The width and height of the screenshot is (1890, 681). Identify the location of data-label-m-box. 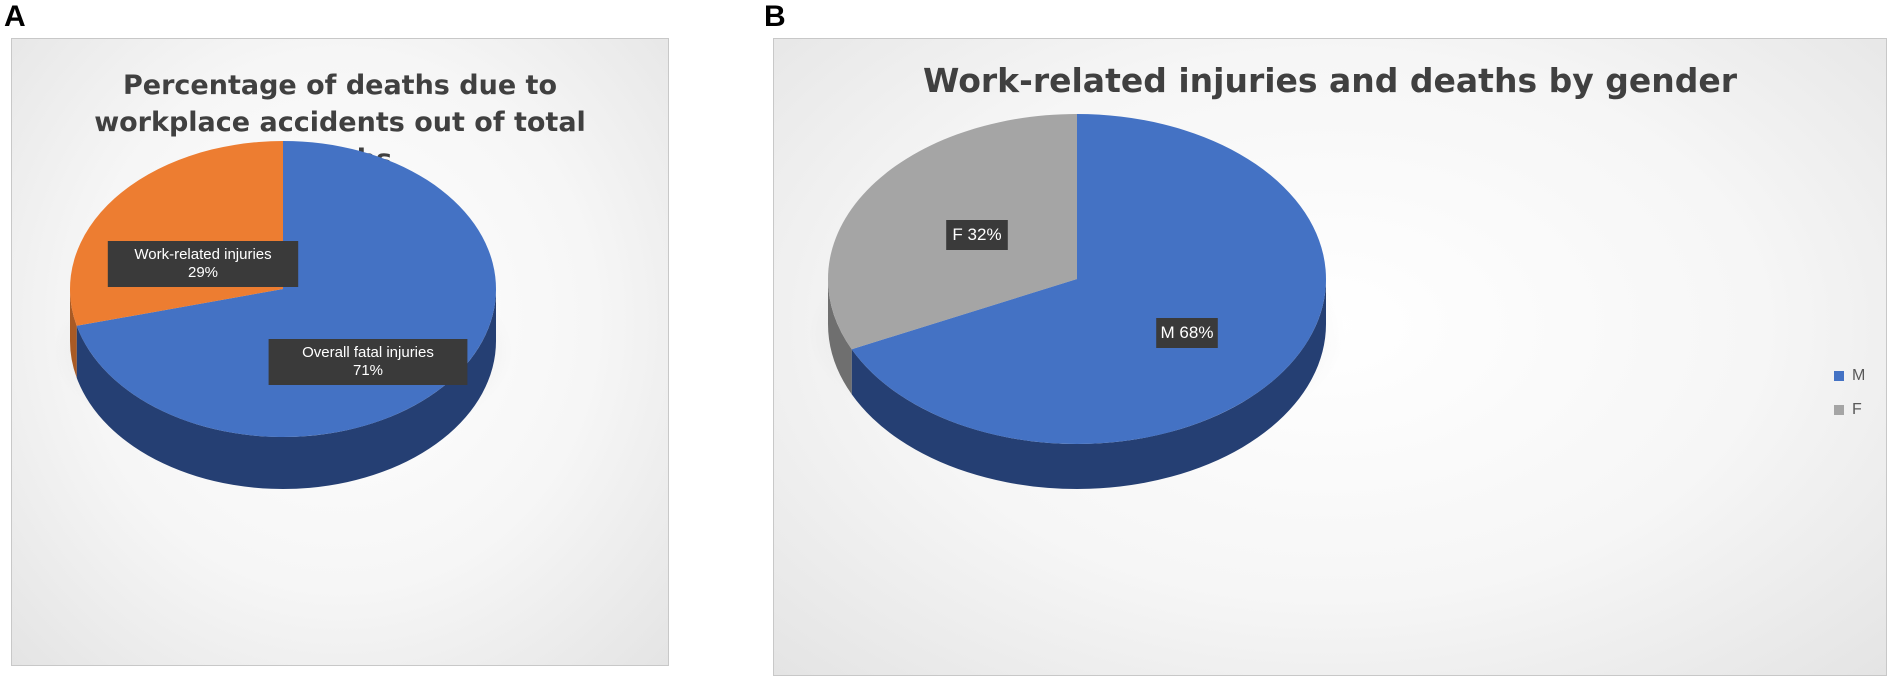
(1187, 333).